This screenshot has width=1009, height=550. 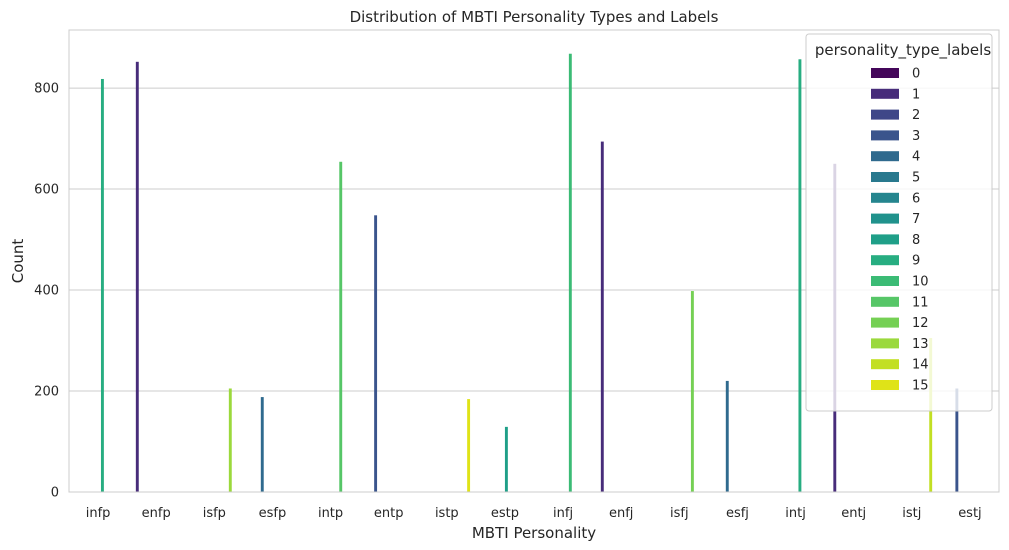 I want to click on y-tick-label: 400, so click(x=46, y=291).